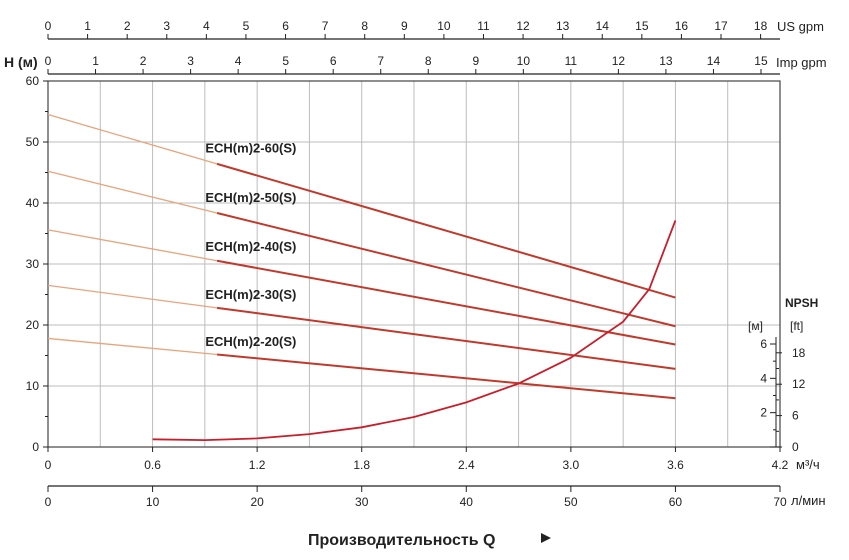 The height and width of the screenshot is (560, 849). I want to click on usgpm-tick-label: 4, so click(206, 26).